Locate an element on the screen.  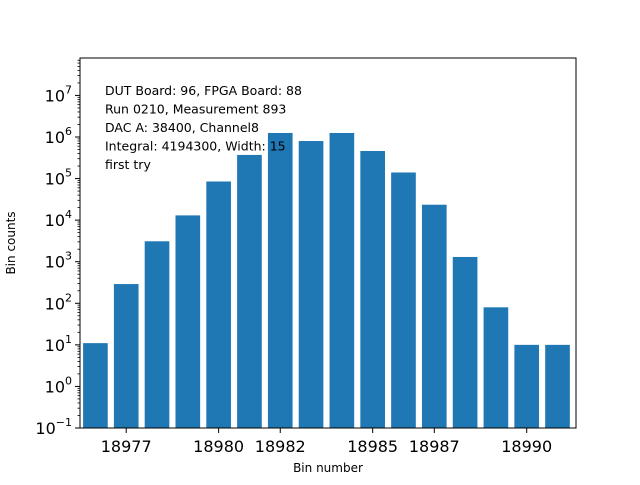
annotation-line: Run 0210, Measurement 893 is located at coordinates (195, 109).